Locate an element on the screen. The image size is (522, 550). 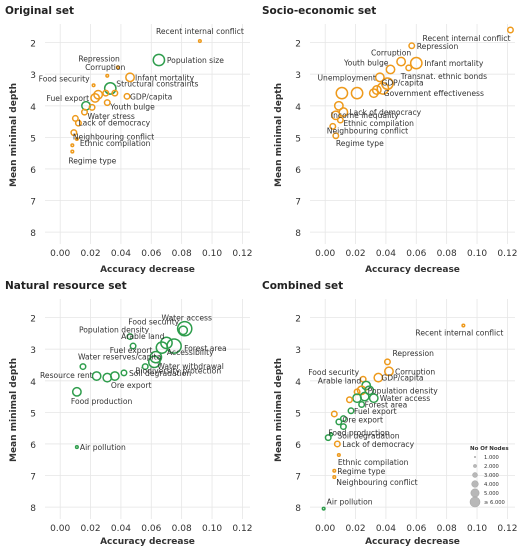
y-tick-label: 8 is located at coordinates (298, 509).